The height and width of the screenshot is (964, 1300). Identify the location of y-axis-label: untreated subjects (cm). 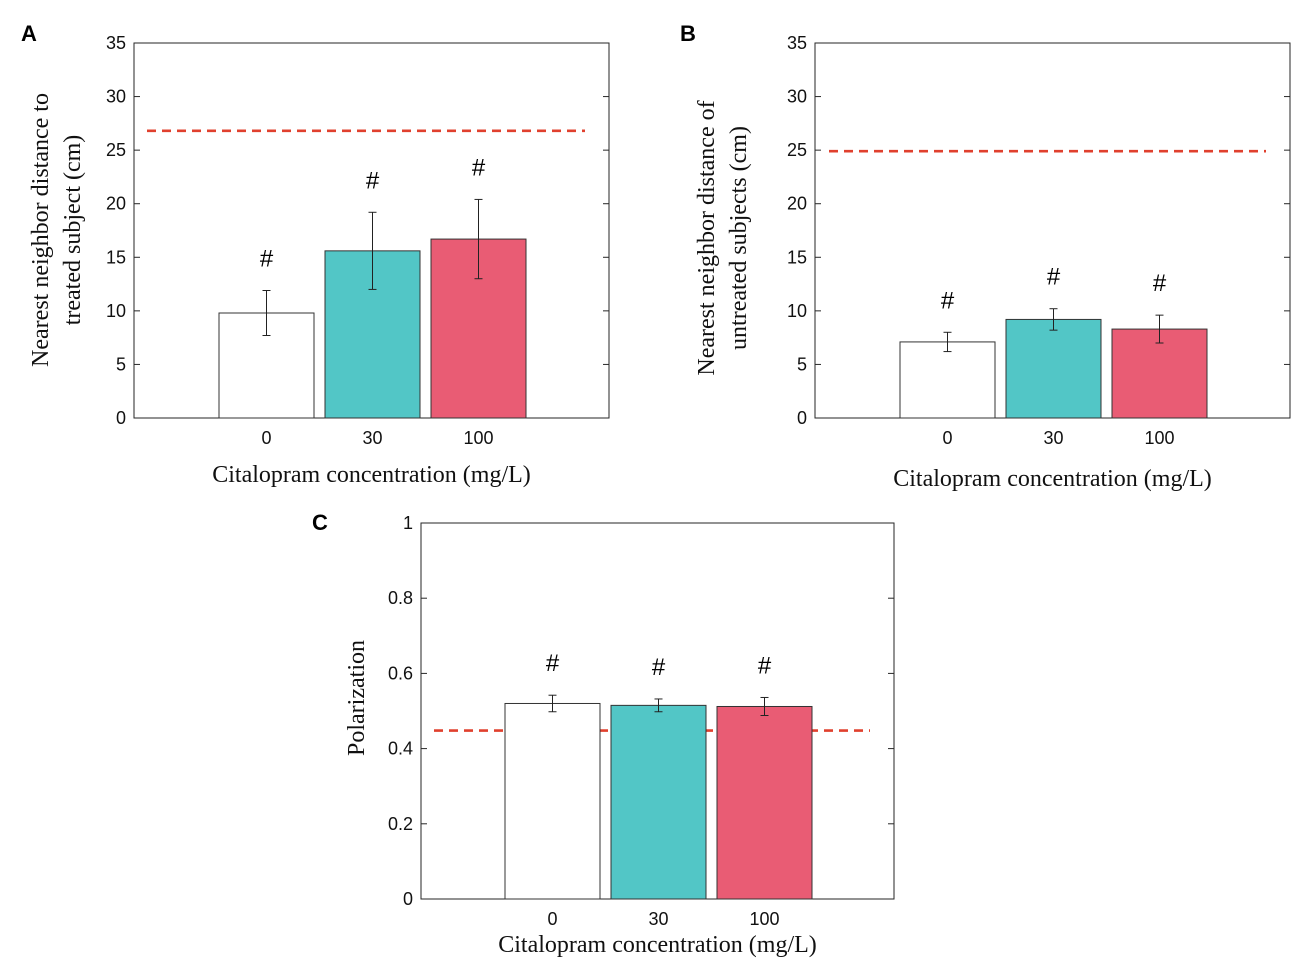
(739, 238).